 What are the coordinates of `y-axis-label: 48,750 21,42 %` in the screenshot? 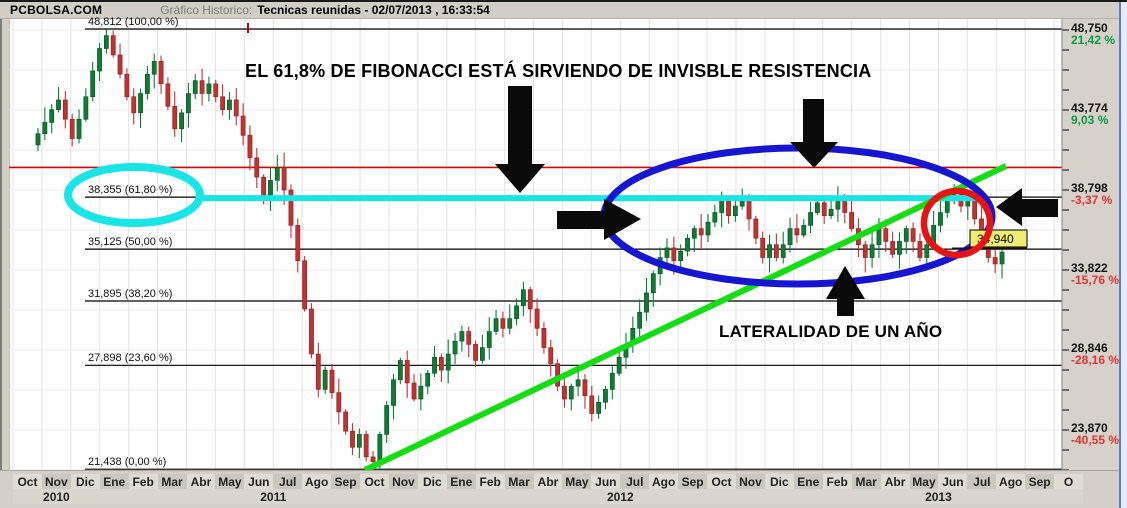 It's located at (1098, 34).